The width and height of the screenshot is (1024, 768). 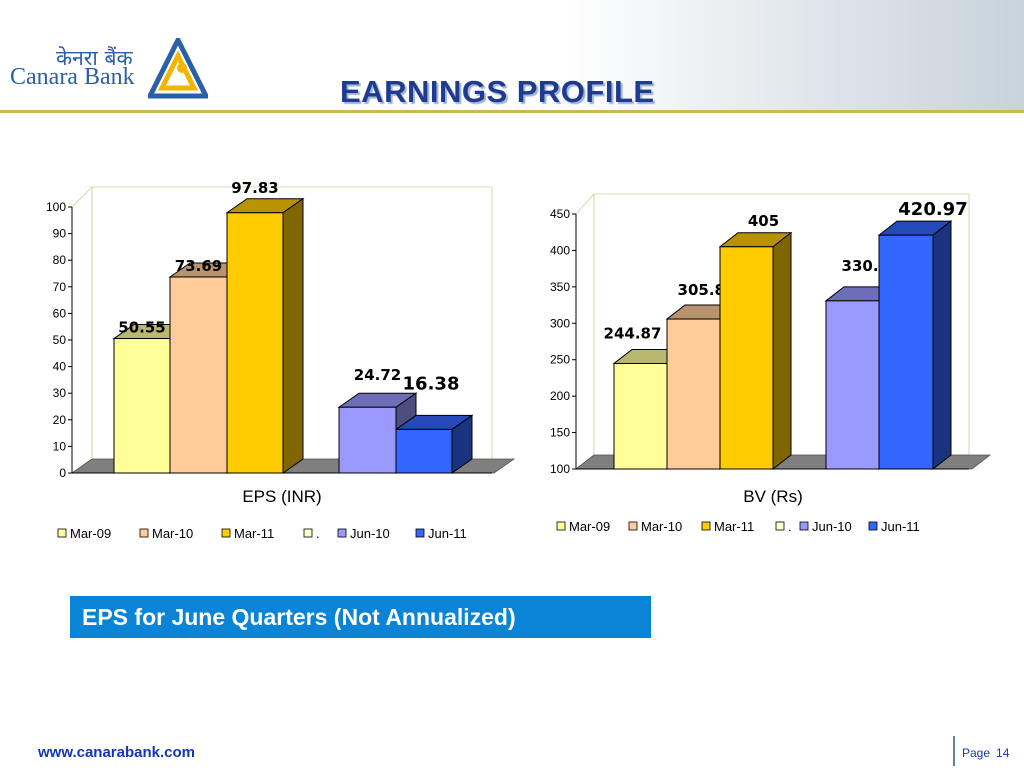 I want to click on chart-0-legend-label-1: Mar-10, so click(x=172, y=533).